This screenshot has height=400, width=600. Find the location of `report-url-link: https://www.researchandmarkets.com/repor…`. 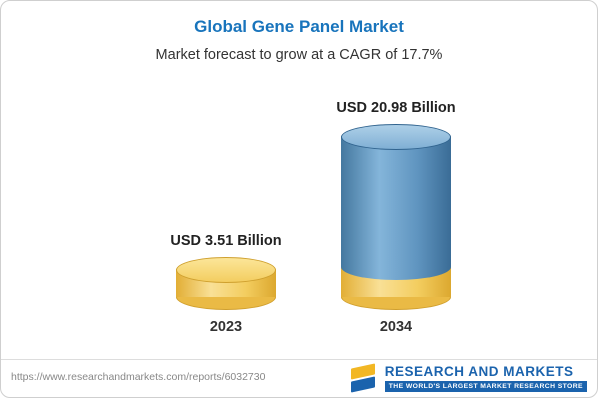

report-url-link: https://www.researchandmarkets.com/repor… is located at coordinates (138, 377).